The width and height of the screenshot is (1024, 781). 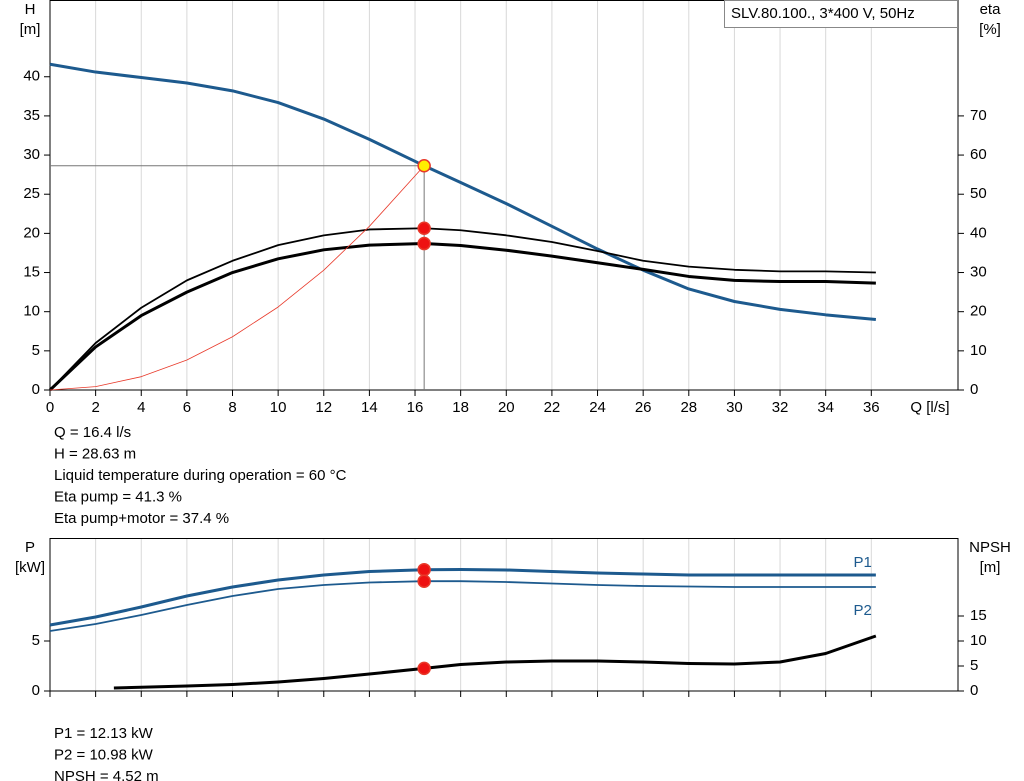 I want to click on x-tick-label: 12, so click(x=323, y=407).